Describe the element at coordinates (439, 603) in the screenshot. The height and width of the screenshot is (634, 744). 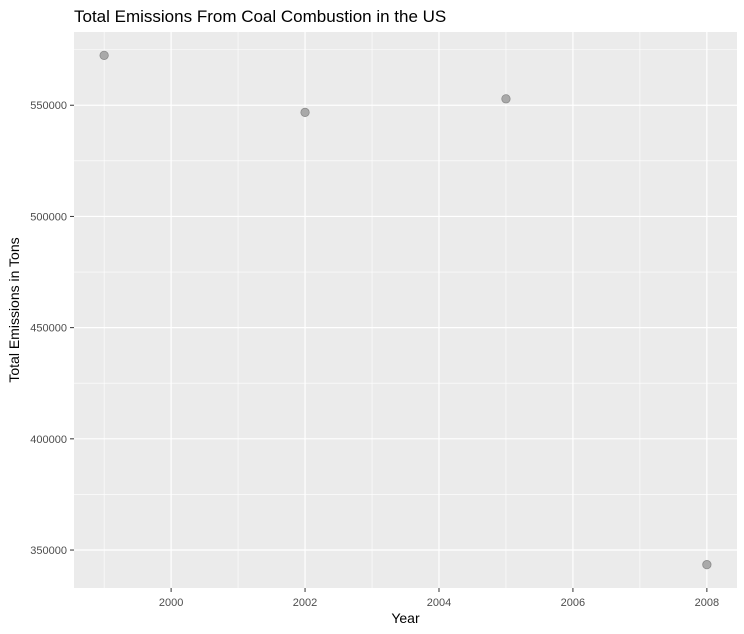
I see `x-tick-label: 2004` at that location.